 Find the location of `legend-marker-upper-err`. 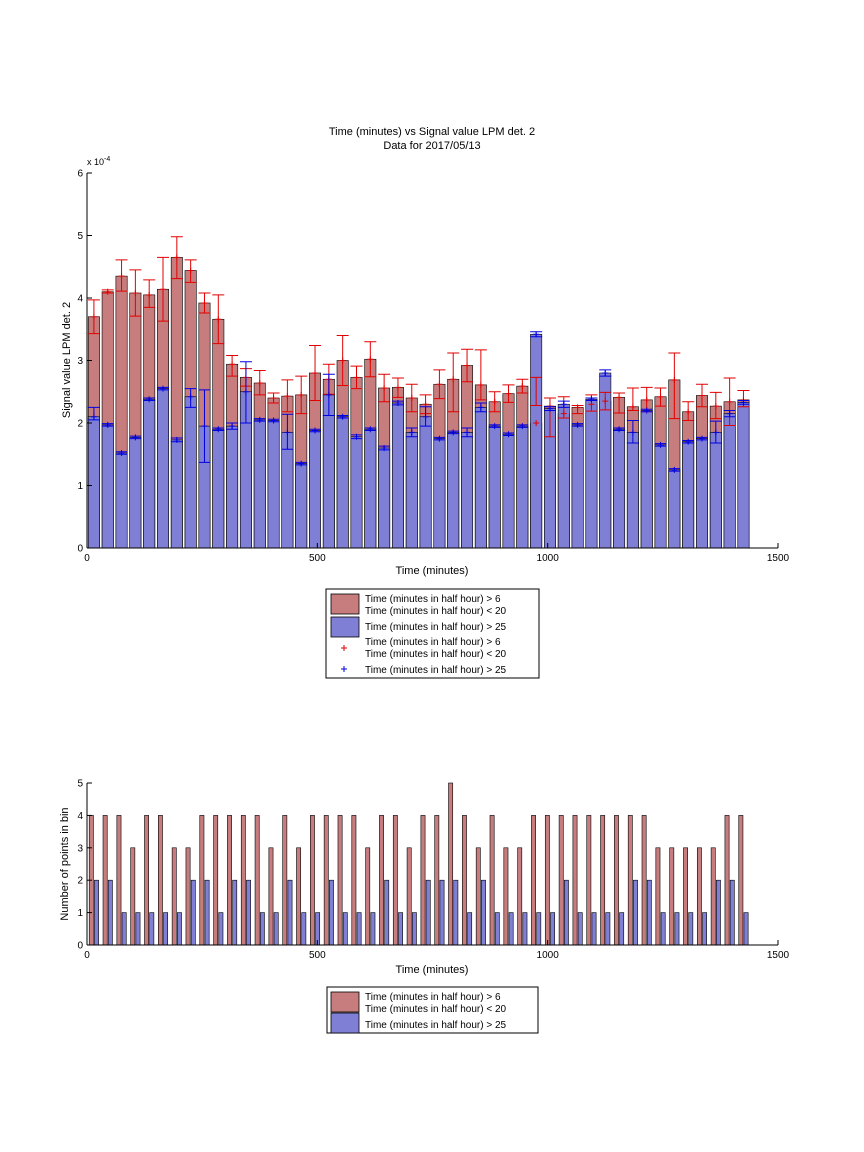

legend-marker-upper-err is located at coordinates (344, 648).